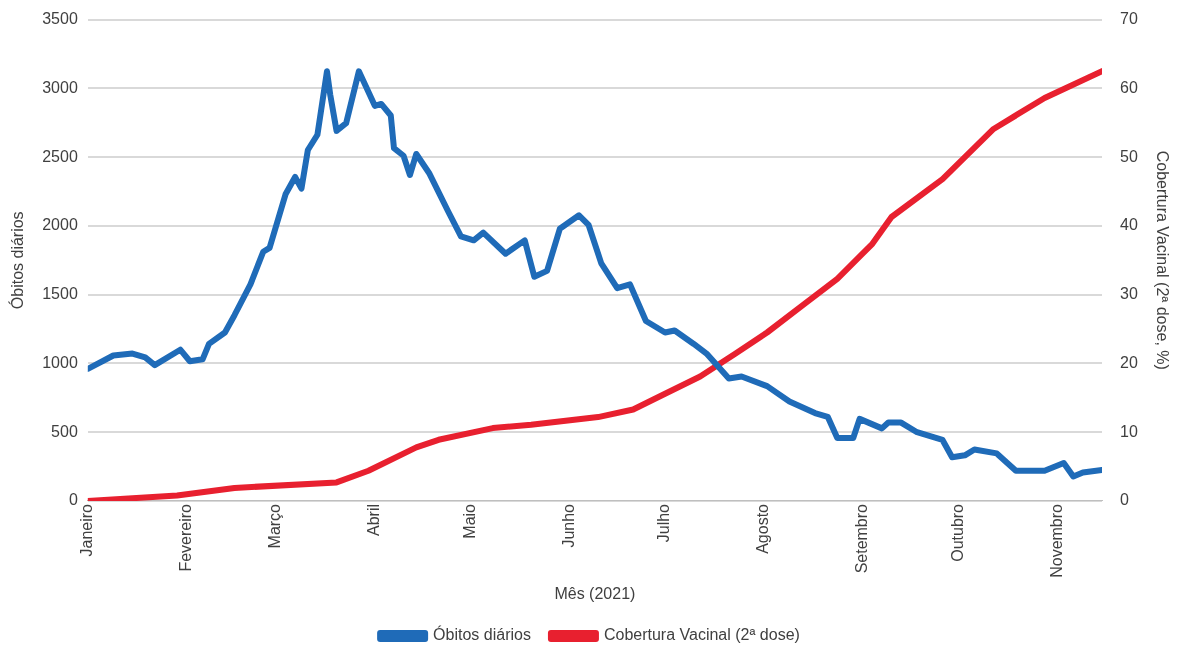 This screenshot has width=1185, height=659. Describe the element at coordinates (17, 260) in the screenshot. I see `y-axis-title: Óbitos diários` at that location.